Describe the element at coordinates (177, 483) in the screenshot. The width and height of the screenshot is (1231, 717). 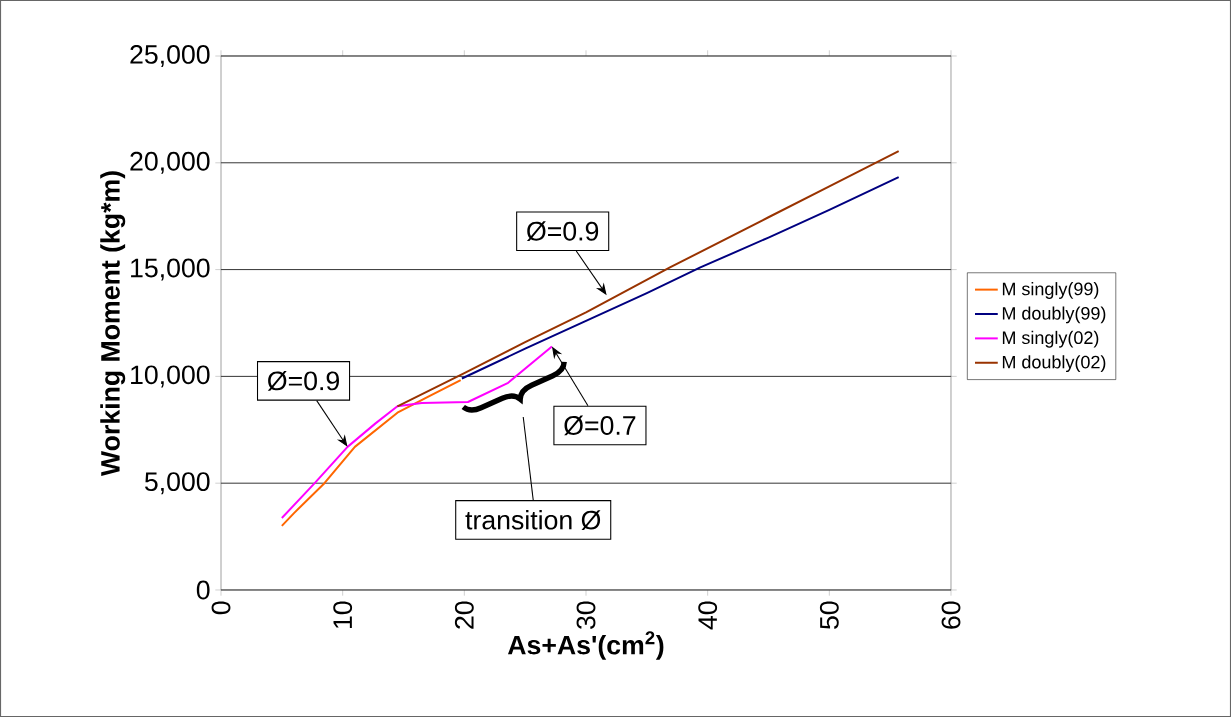
I see `y-tick-label: 5,000` at that location.